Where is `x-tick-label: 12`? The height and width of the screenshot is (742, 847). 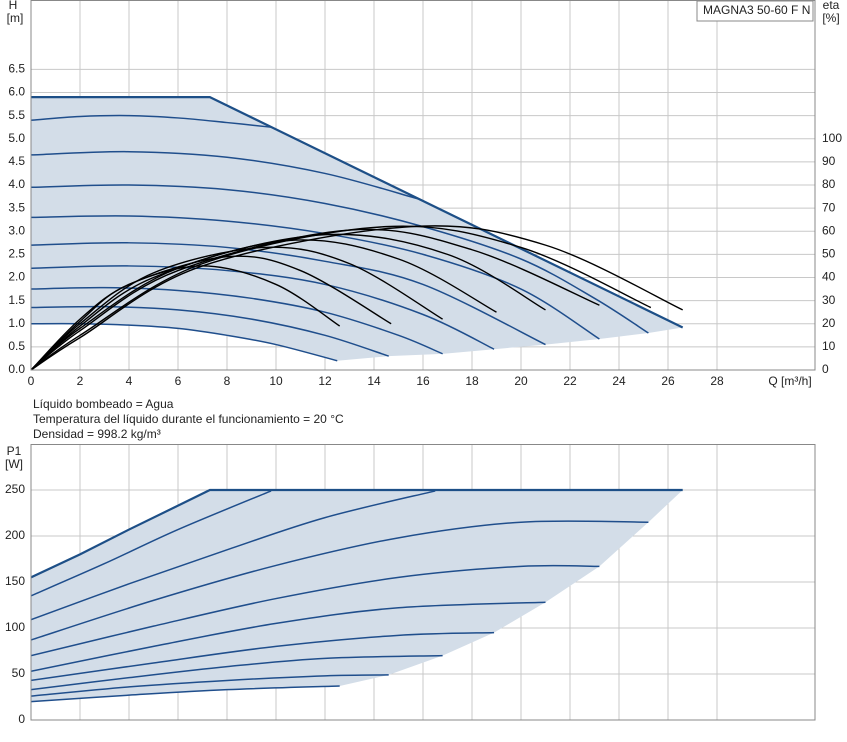
x-tick-label: 12 is located at coordinates (325, 381).